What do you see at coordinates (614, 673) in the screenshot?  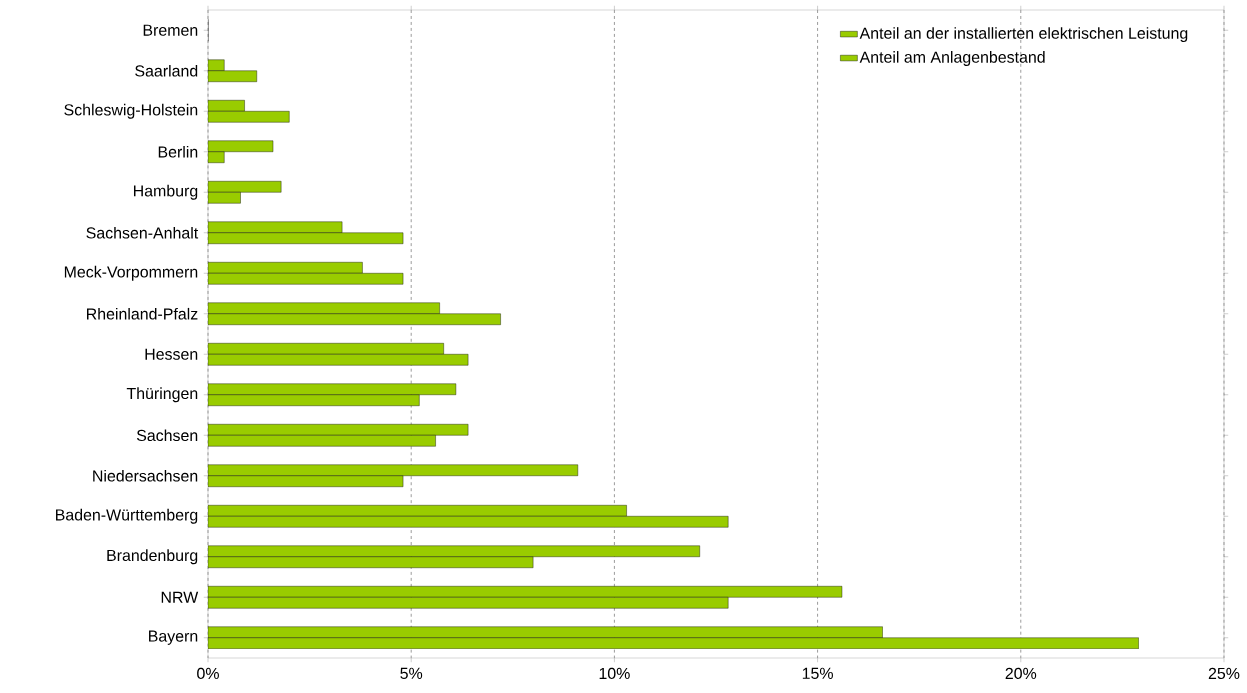 I see `x-tick-label: 10%` at bounding box center [614, 673].